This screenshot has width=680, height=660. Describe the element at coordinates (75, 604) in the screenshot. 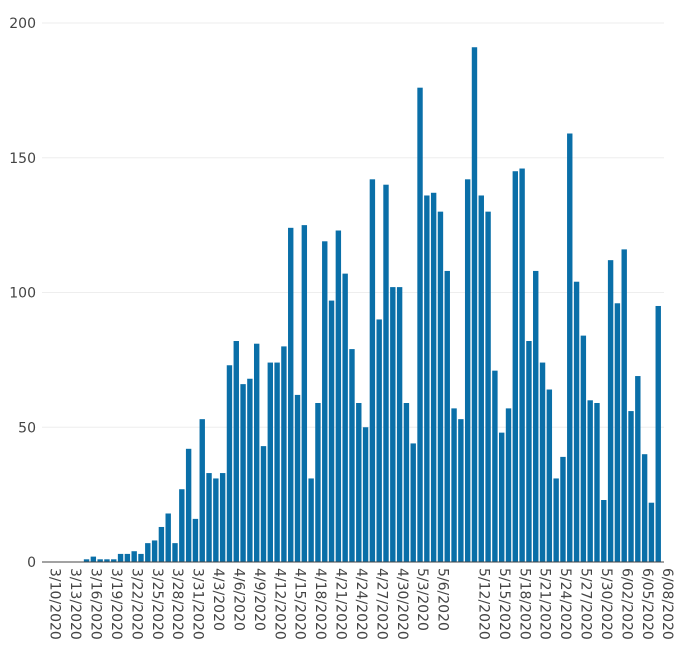

I see `x-tick-label: 3/13/2020` at that location.